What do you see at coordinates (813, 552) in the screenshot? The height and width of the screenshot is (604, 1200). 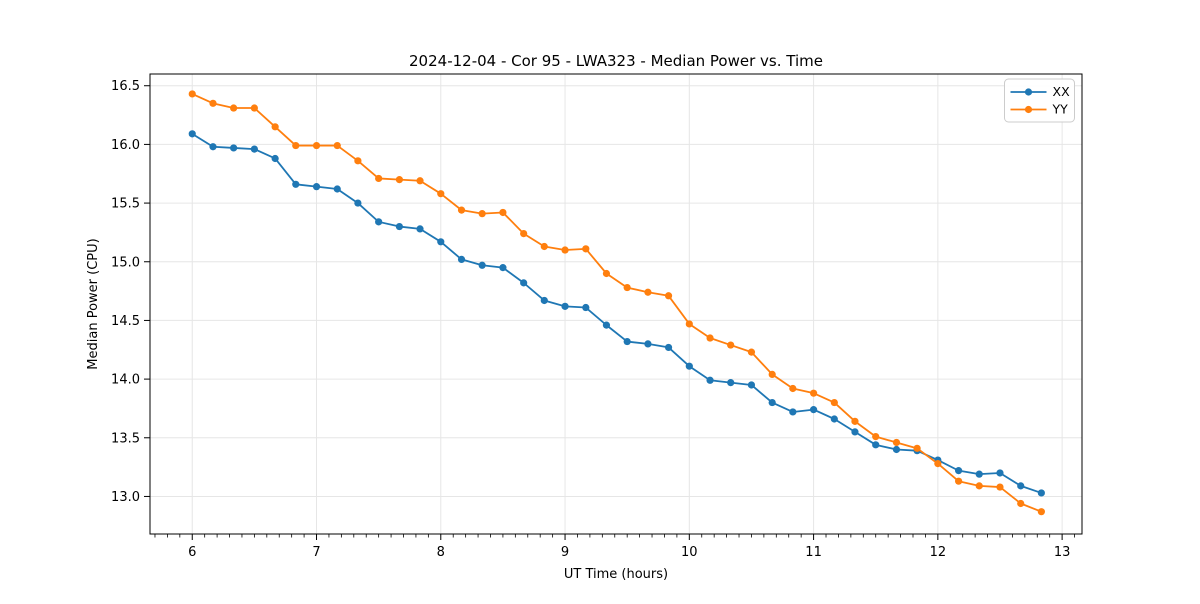 I see `x-tick-label: 11` at bounding box center [813, 552].